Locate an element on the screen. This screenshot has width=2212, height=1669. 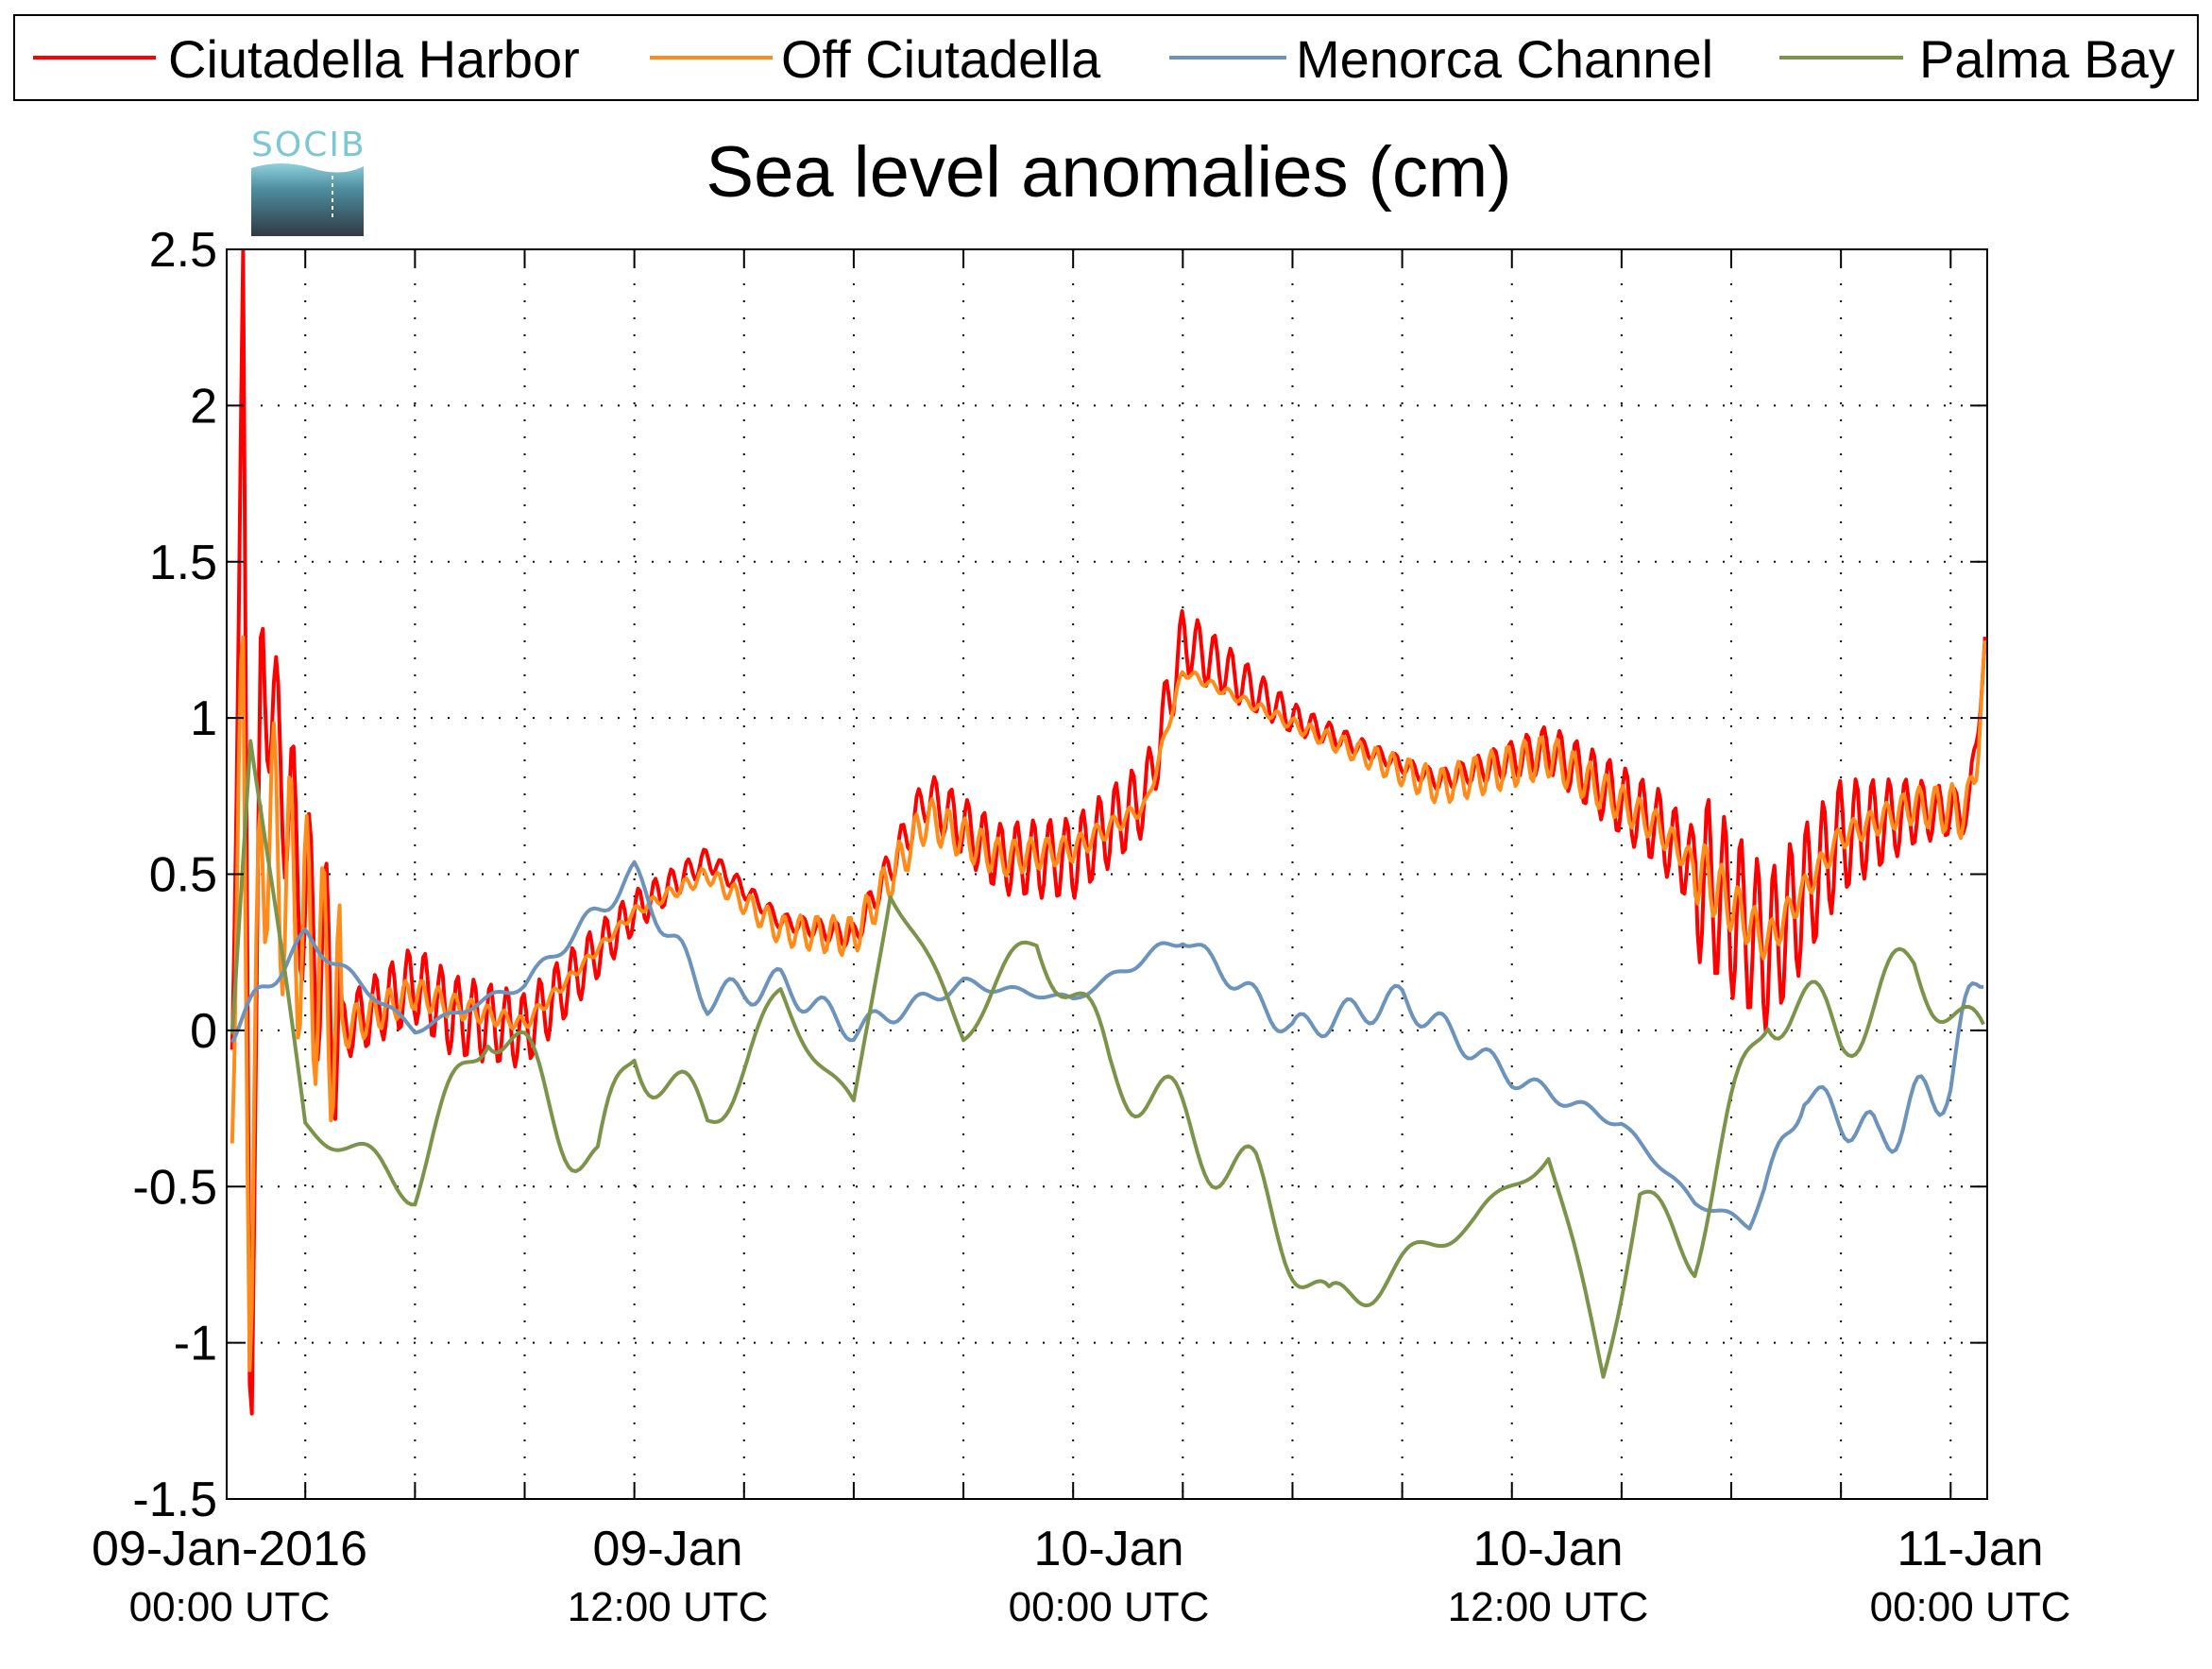
chart-title: Sea level anomalies (cm) is located at coordinates (1108, 172).